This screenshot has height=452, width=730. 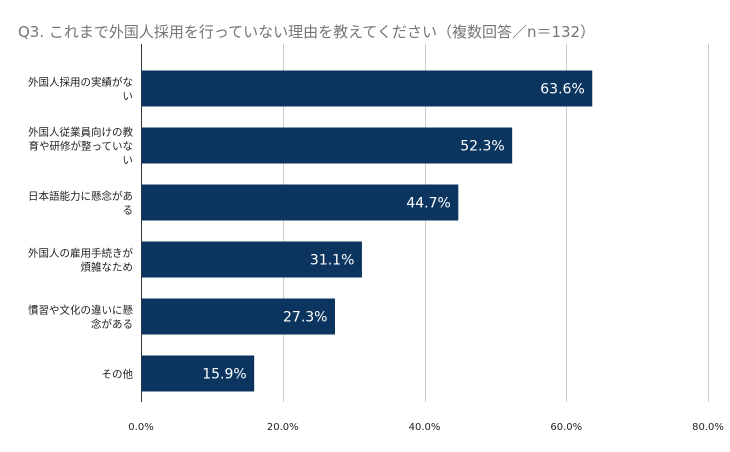 I want to click on category-label: 外国人従業員向けの教育や研修が整っていない, so click(x=80, y=146).